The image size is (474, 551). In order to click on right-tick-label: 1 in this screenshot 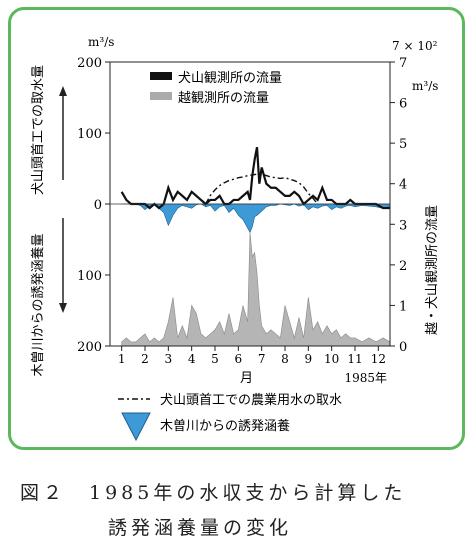, I will do `click(403, 306)`.